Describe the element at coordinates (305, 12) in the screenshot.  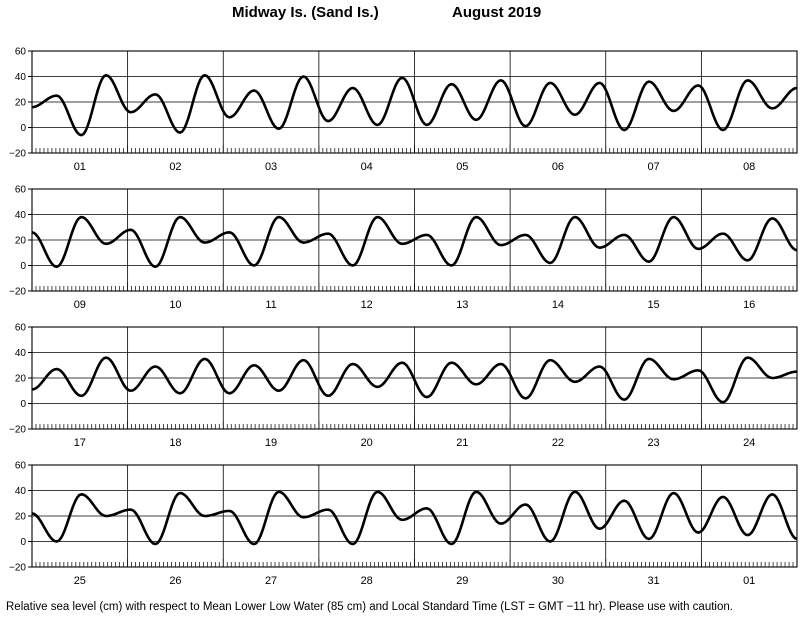
I see `chart-title-station: Midway Is. (Sand Is.)` at that location.